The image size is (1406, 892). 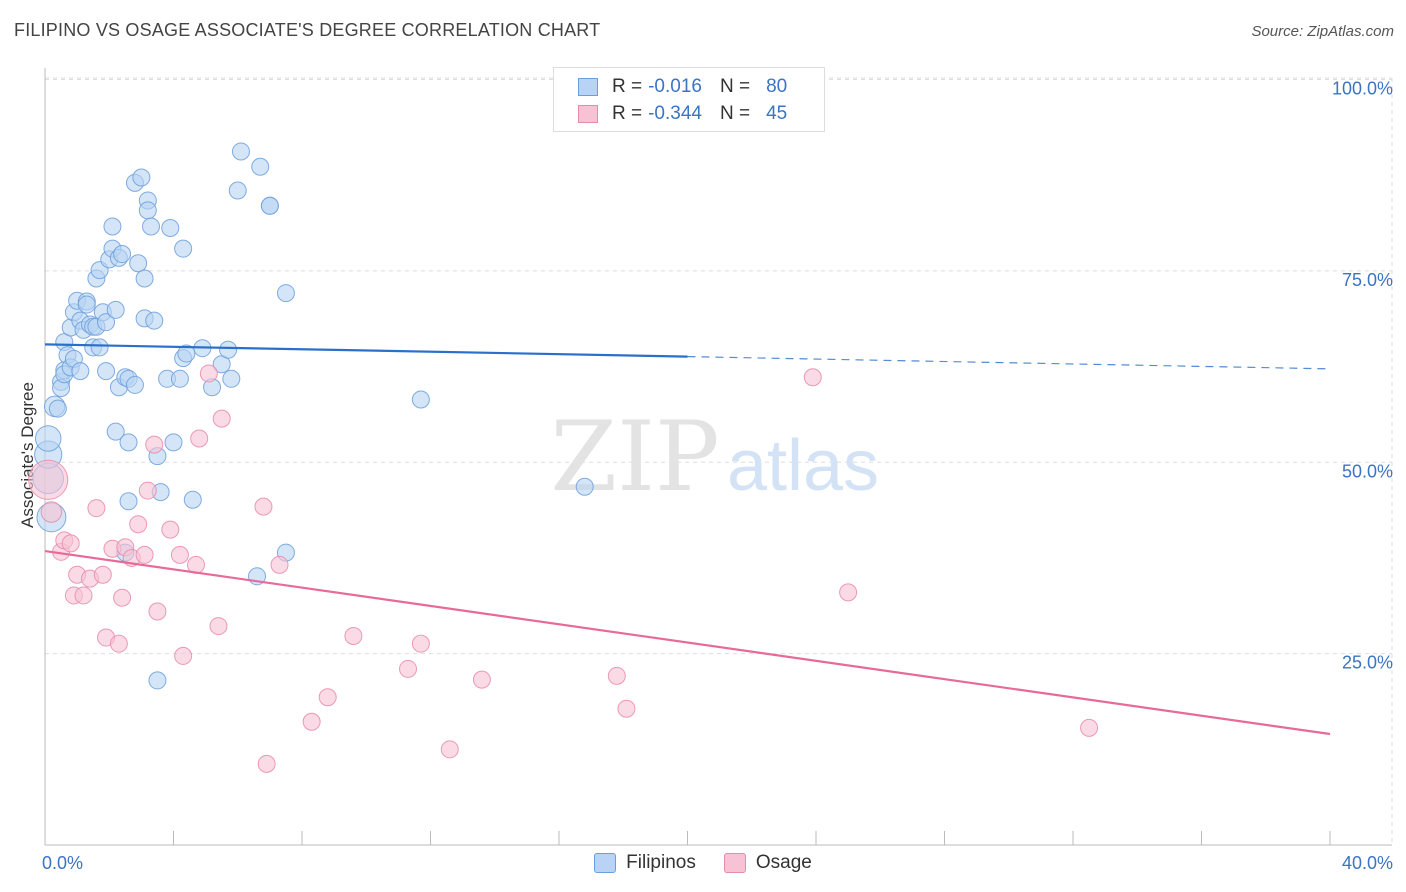 I want to click on series-legend: Filipinos Osage, so click(x=703, y=863).